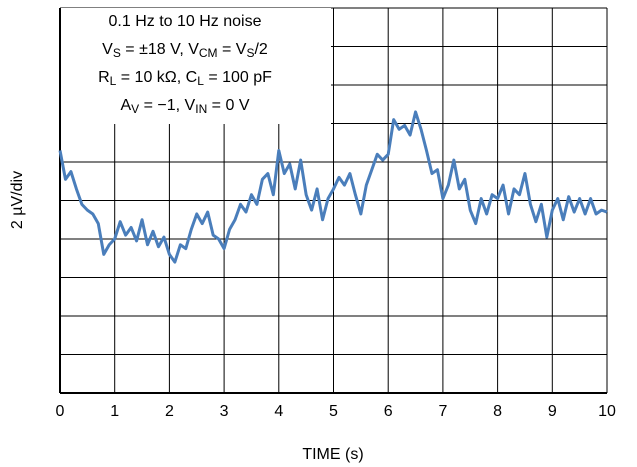  What do you see at coordinates (196, 66) in the screenshot?
I see `annotation-box` at bounding box center [196, 66].